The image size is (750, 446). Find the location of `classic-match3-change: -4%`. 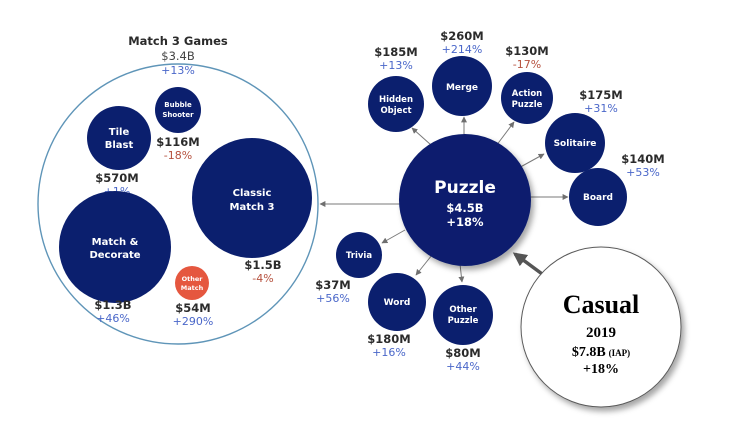

classic-match3-change: -4% is located at coordinates (262, 278).